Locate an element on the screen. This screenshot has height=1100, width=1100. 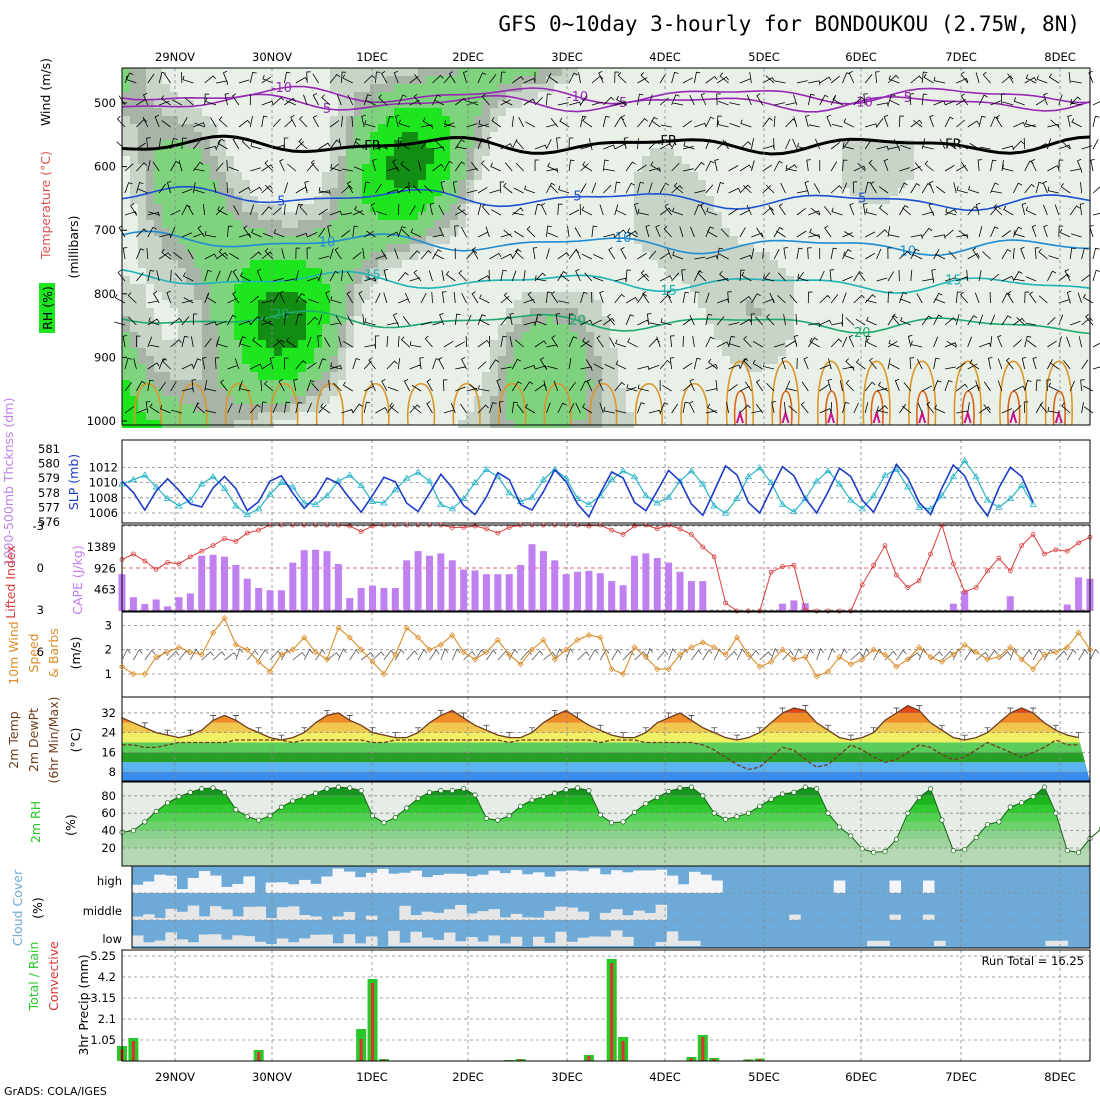
bottom-date-label: 3DEC is located at coordinates (566, 1077).